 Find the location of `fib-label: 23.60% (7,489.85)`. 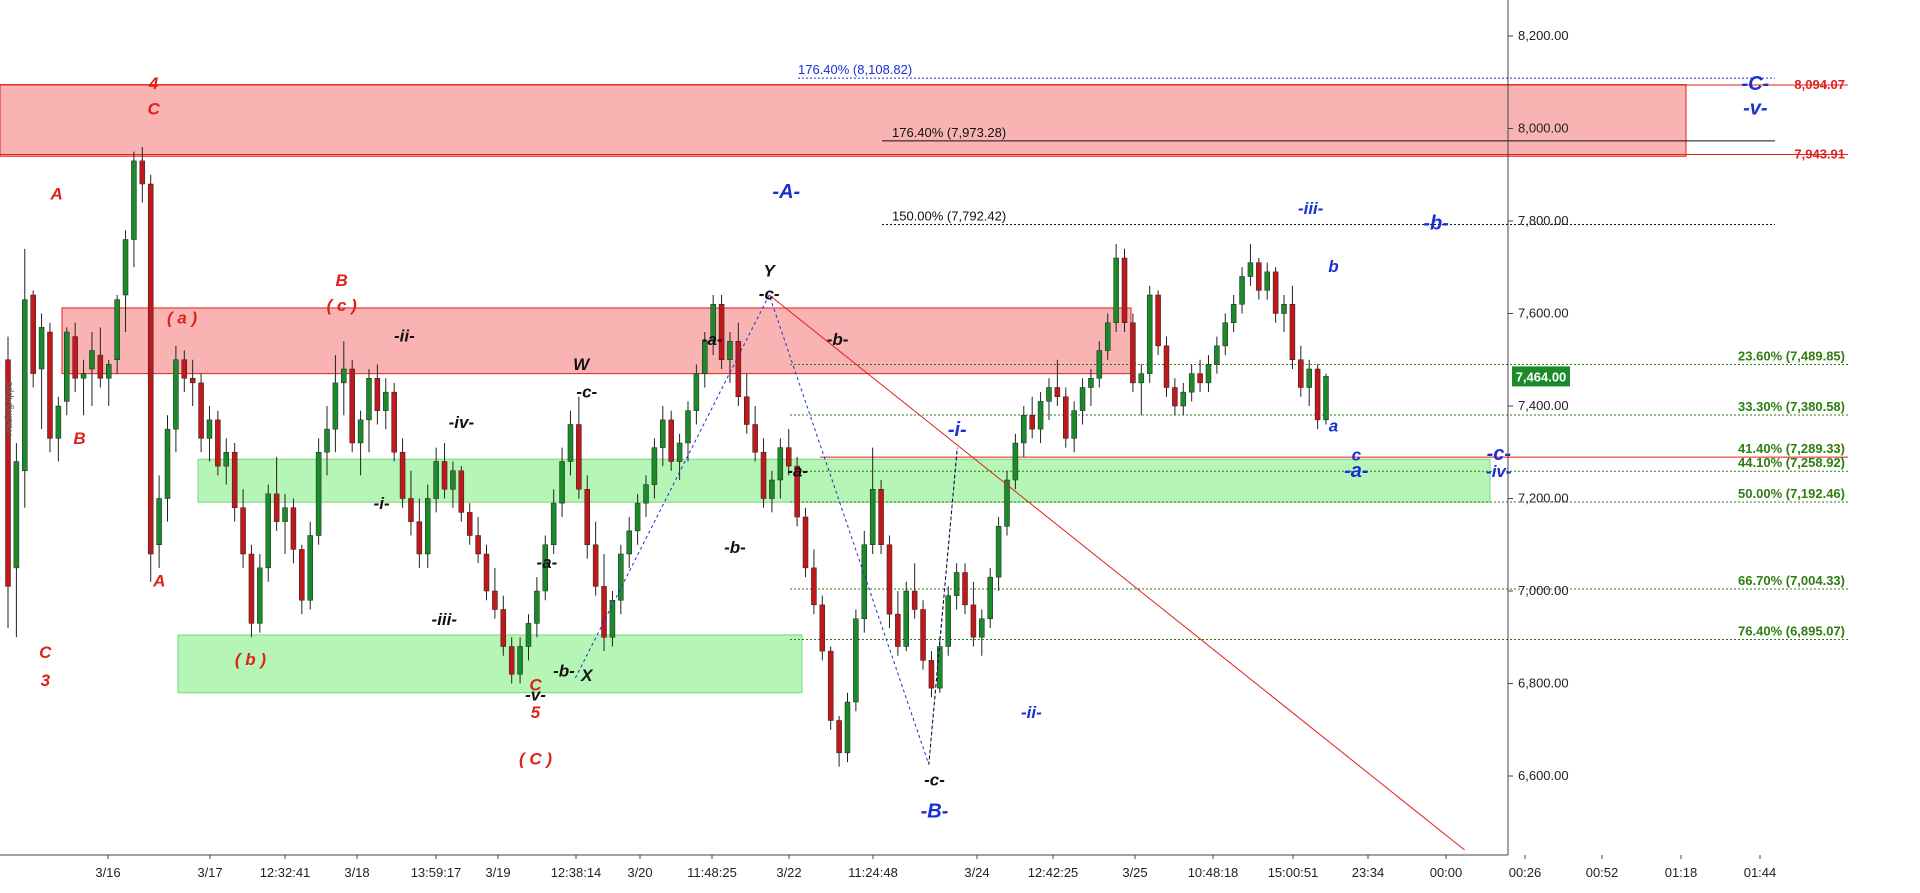

fib-label: 23.60% (7,489.85) is located at coordinates (1791, 355).